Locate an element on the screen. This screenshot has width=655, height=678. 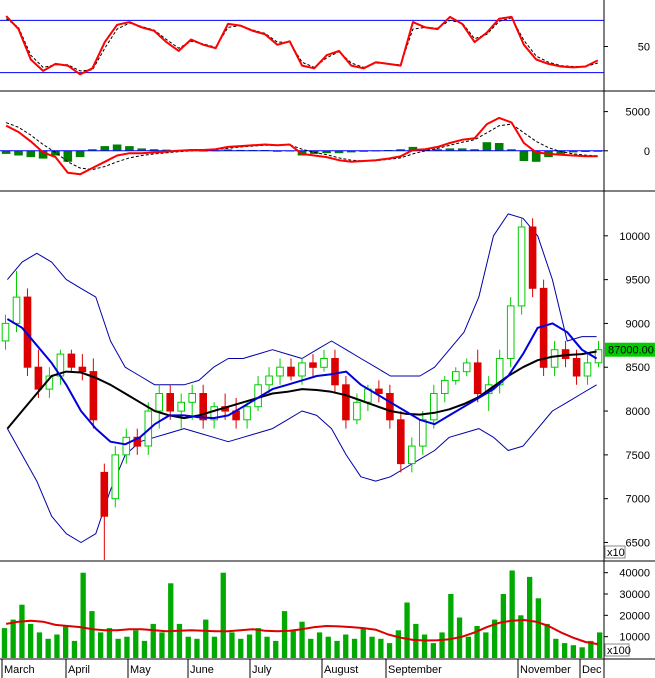
y-tick-label: 5000 is located at coordinates (638, 113).